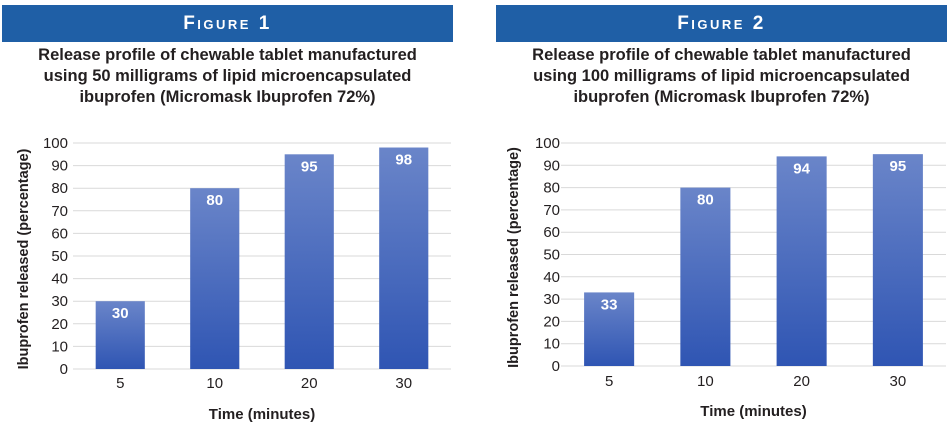 Image resolution: width=949 pixels, height=429 pixels. I want to click on bar-value-label: 94, so click(801, 168).